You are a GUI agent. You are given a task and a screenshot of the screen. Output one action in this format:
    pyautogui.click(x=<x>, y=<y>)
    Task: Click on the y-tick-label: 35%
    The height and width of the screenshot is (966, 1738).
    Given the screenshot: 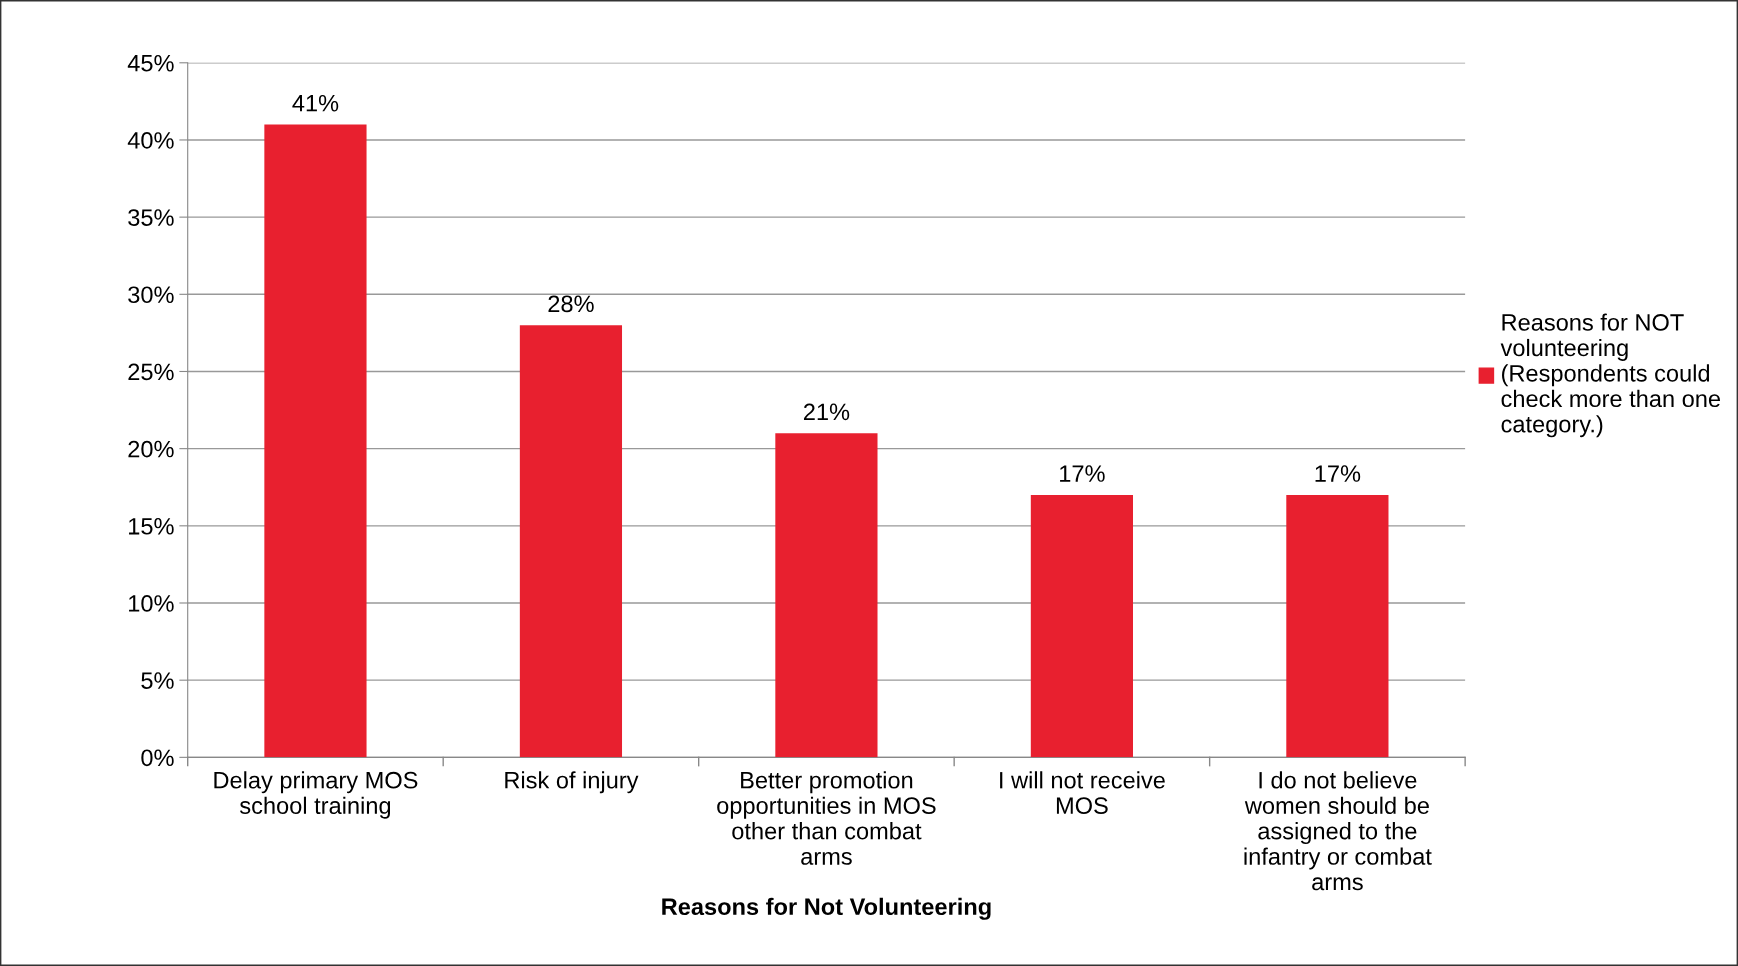 What is the action you would take?
    pyautogui.click(x=151, y=217)
    